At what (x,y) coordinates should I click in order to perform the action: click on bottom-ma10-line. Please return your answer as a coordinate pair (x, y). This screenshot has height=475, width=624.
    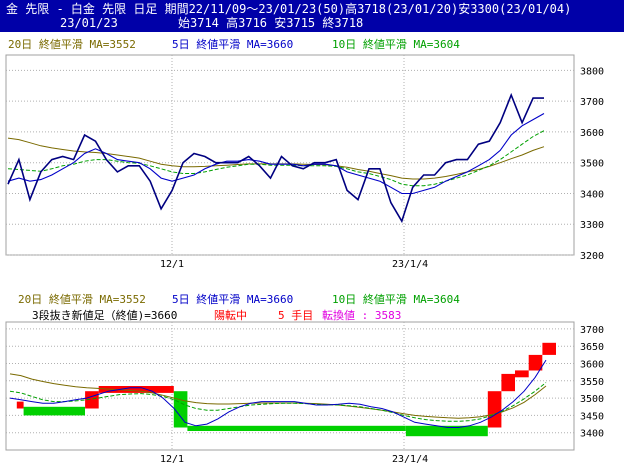
    Looking at the image, I should click on (278, 402).